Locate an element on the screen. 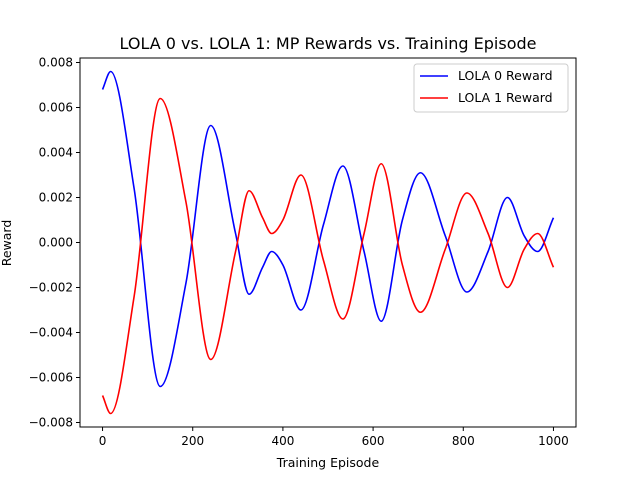 This screenshot has height=480, width=640. y-tick-label: 0.002 is located at coordinates (56, 198).